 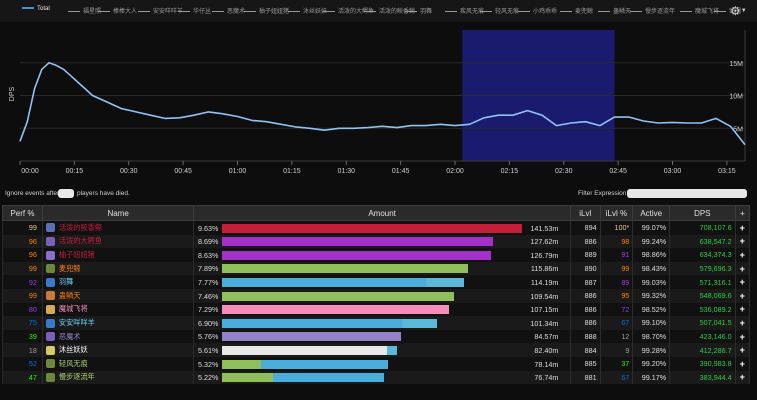 What do you see at coordinates (348, 10) in the screenshot?
I see `legend-item: 活泼的大鳄鱼` at bounding box center [348, 10].